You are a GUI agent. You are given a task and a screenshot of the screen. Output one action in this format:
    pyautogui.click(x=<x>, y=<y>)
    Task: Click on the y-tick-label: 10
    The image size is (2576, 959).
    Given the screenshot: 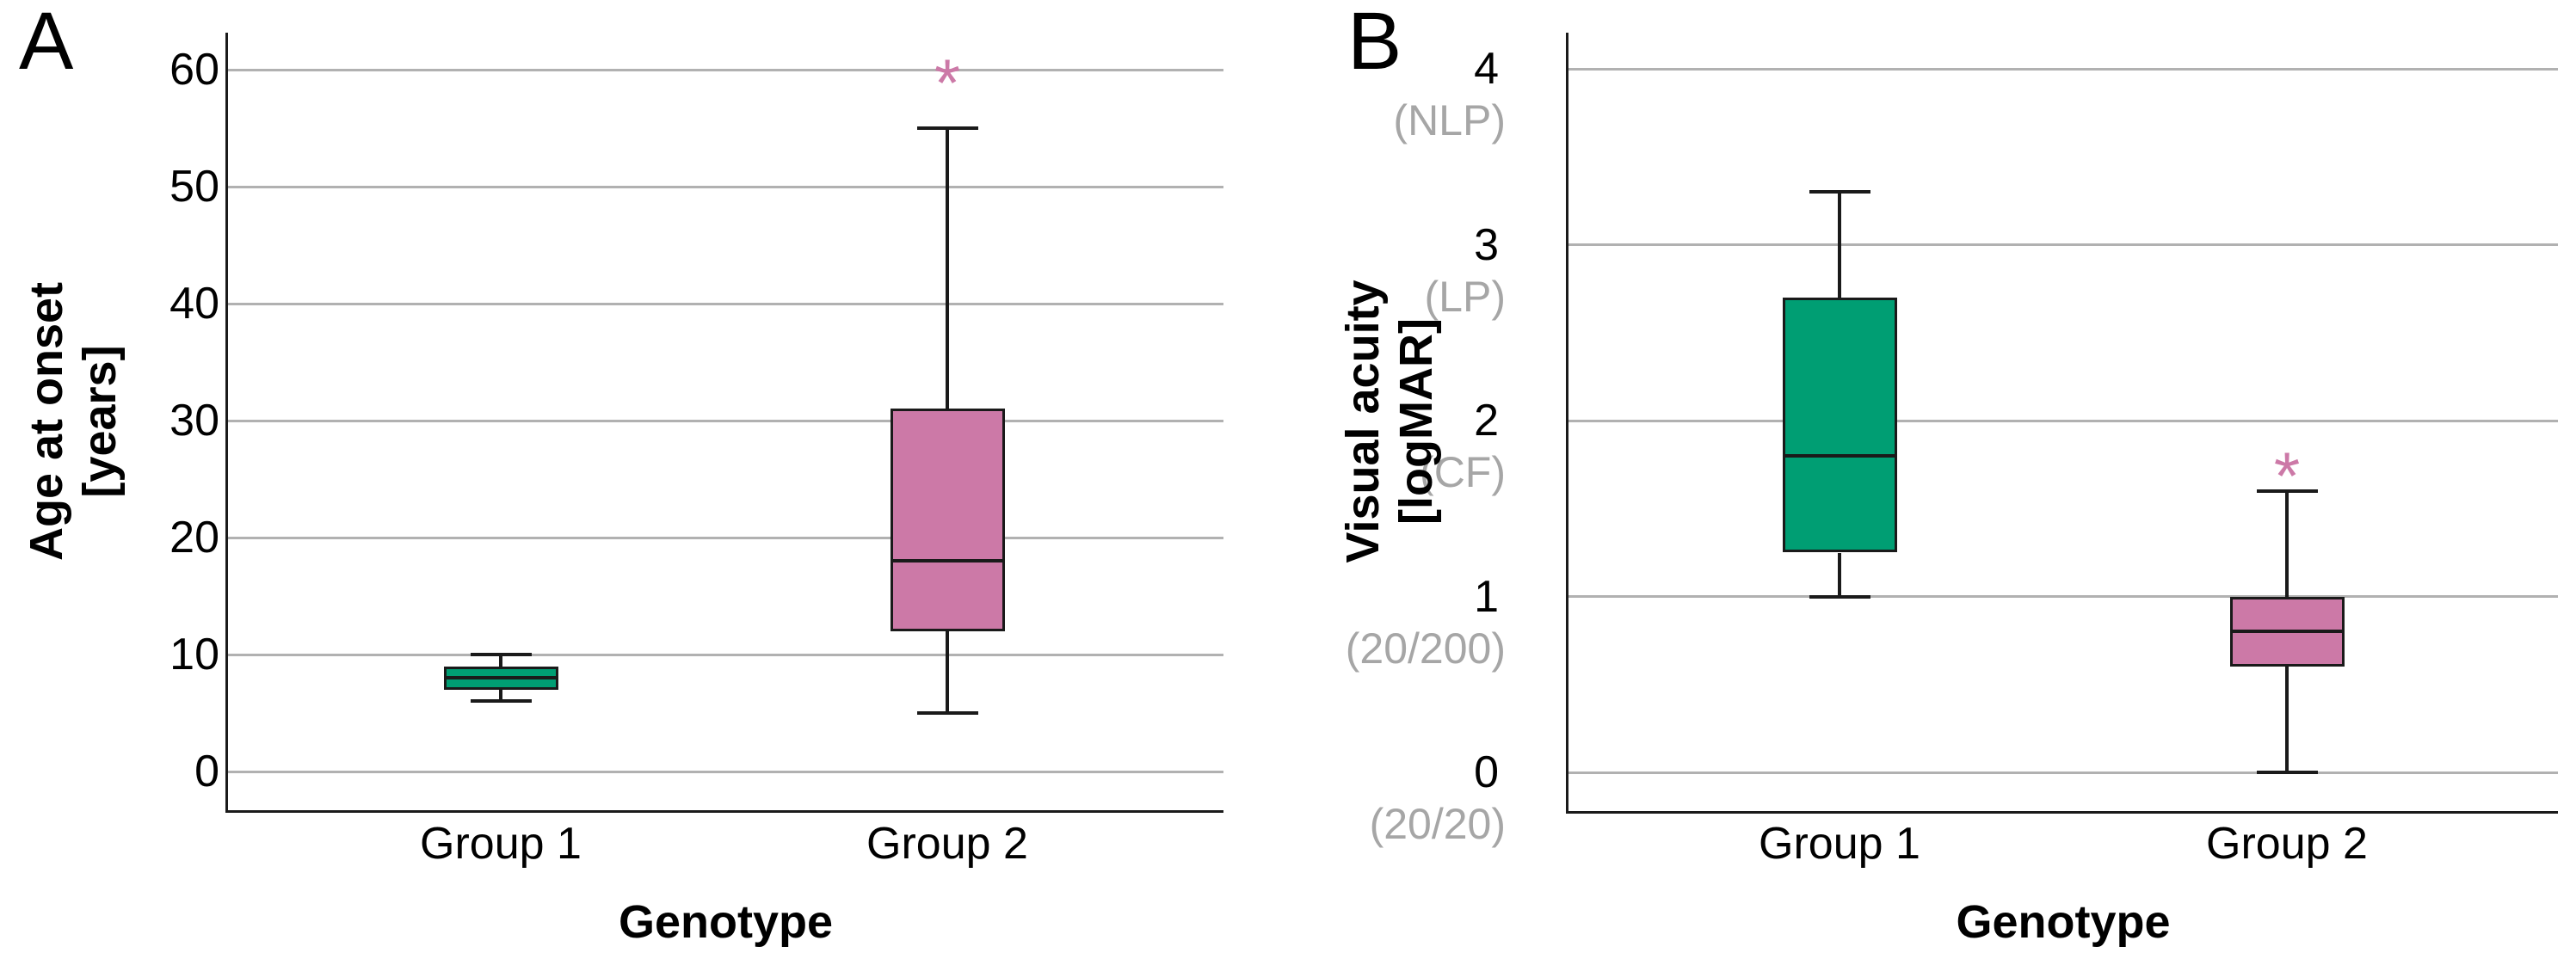 What is the action you would take?
    pyautogui.click(x=194, y=654)
    